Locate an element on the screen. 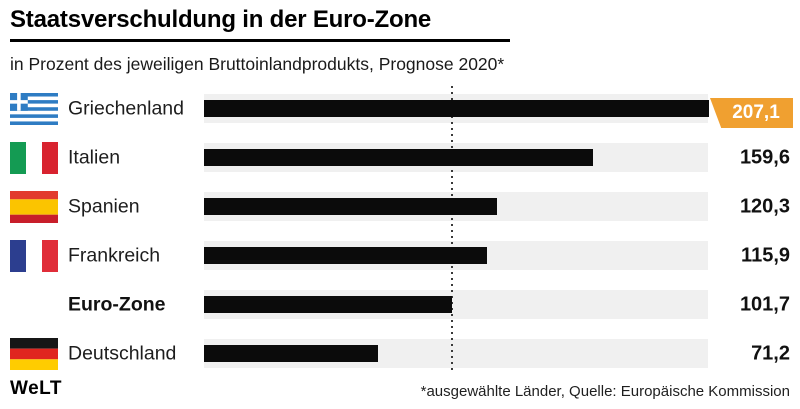  chart-row: Griechenland 207,1 is located at coordinates (400, 108).